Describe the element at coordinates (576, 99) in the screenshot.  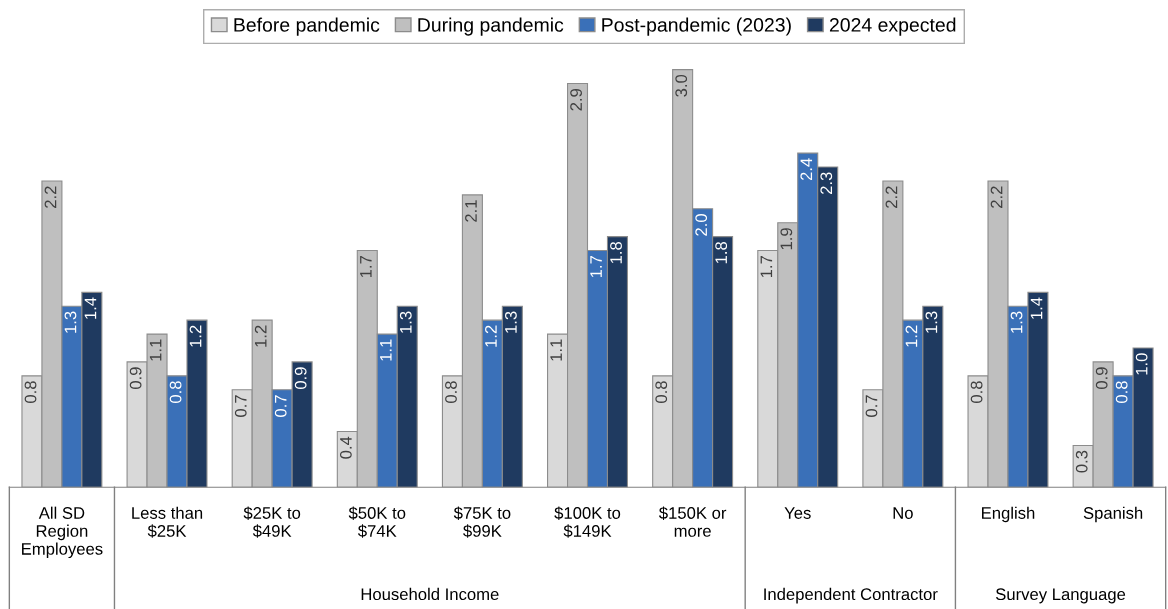
I see `data-label: 2.9` at that location.